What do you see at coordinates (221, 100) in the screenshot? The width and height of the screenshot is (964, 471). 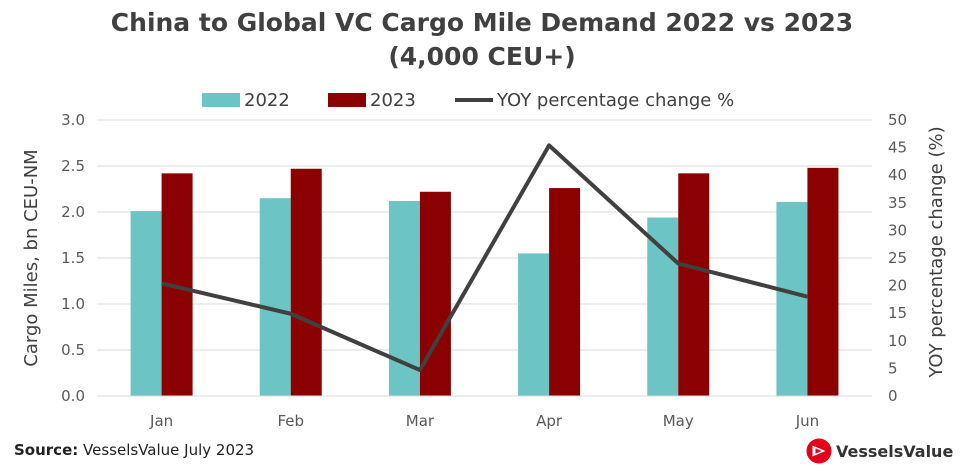 I see `legend-swatch-2022` at bounding box center [221, 100].